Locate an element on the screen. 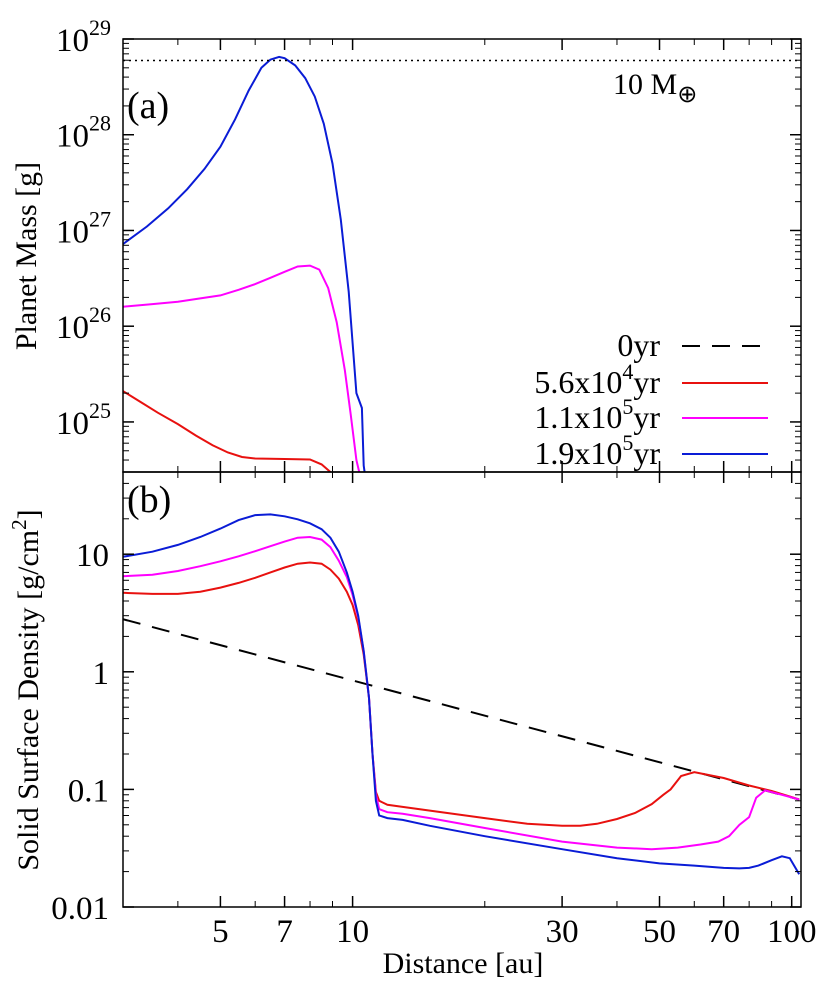  ten-earth-mass-label: 10 M⊕ is located at coordinates (655, 88).